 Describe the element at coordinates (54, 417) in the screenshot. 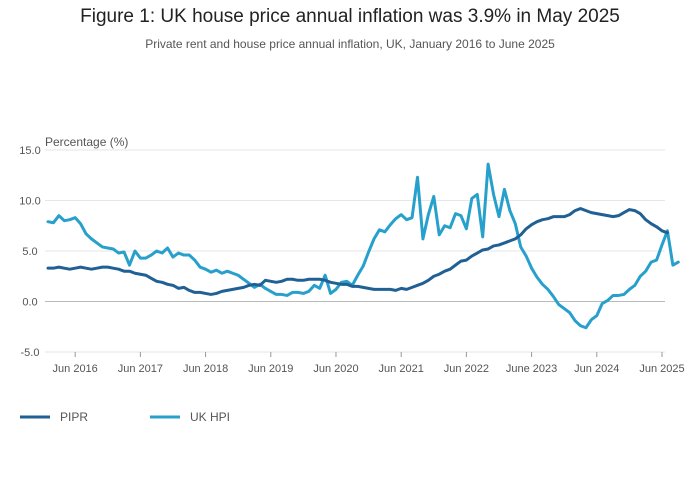

I see `legend-item-pipr: PIPR` at that location.